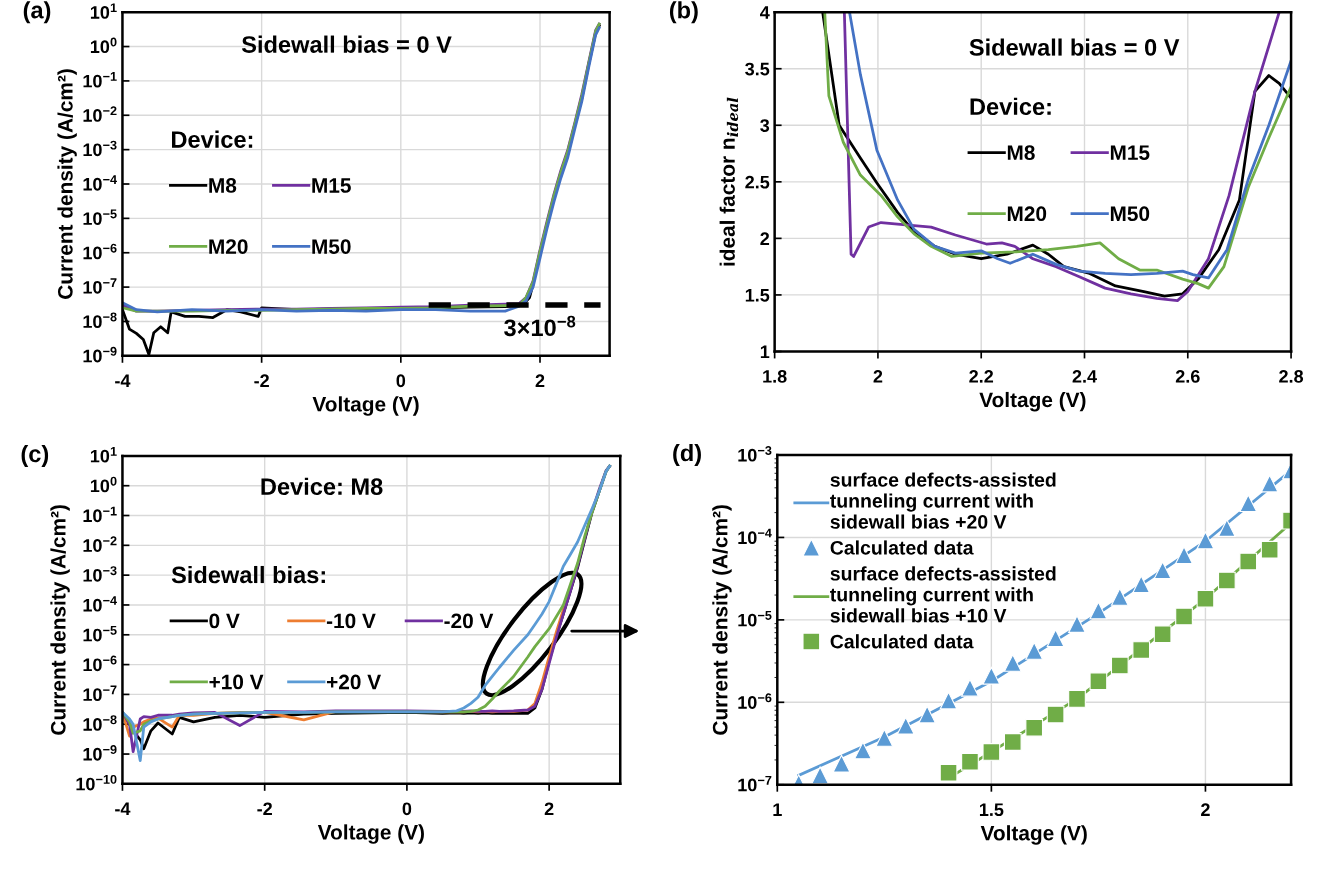 The image size is (1331, 870). What do you see at coordinates (1291, 376) in the screenshot?
I see `x-tick-label: 2.8` at bounding box center [1291, 376].